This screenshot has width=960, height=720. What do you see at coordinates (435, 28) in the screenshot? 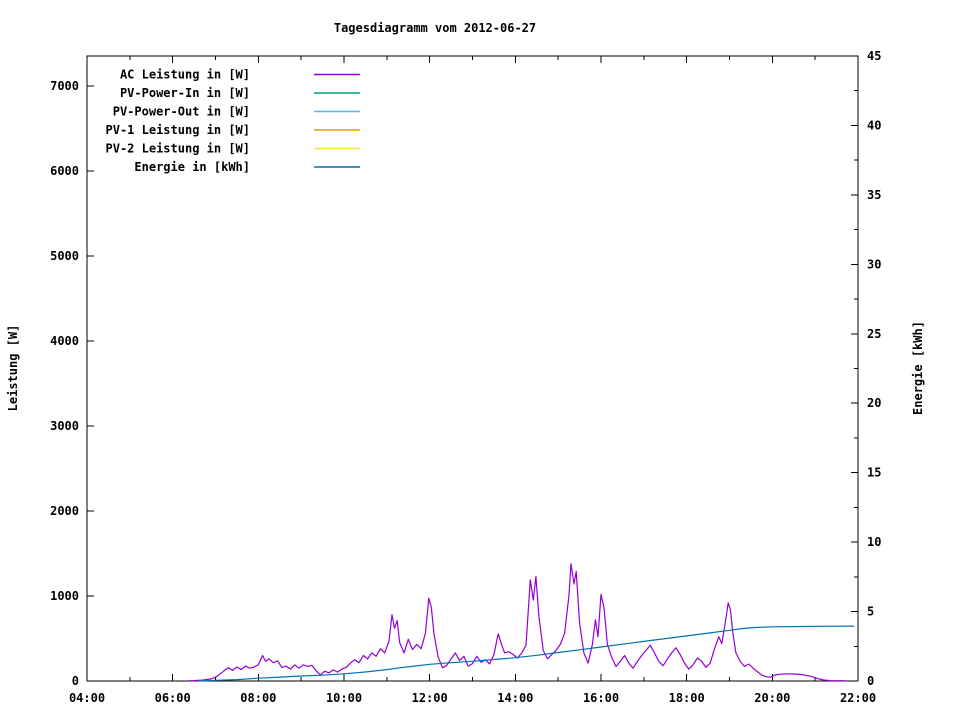
I see `chart-title: Tagesdiagramm vom 2012-06-27` at bounding box center [435, 28].